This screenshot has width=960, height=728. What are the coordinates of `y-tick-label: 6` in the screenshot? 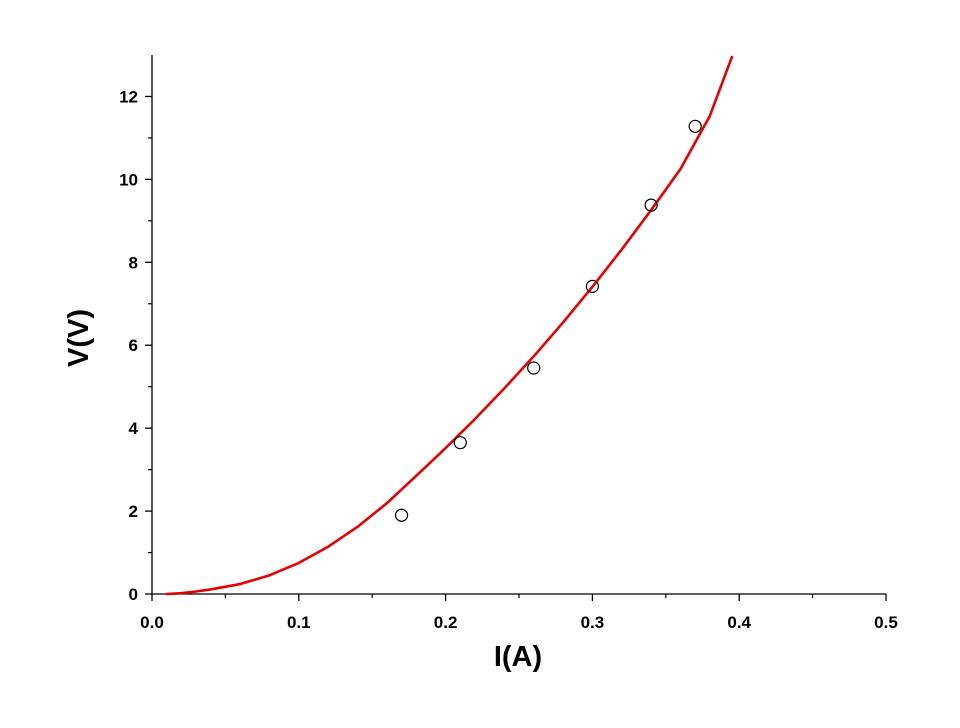 It's located at (133, 345).